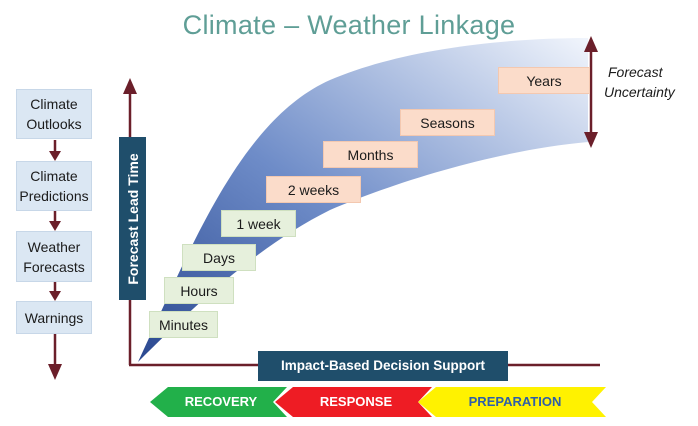  What do you see at coordinates (54, 186) in the screenshot?
I see `climate-predictions-box: Climate Predictions` at bounding box center [54, 186].